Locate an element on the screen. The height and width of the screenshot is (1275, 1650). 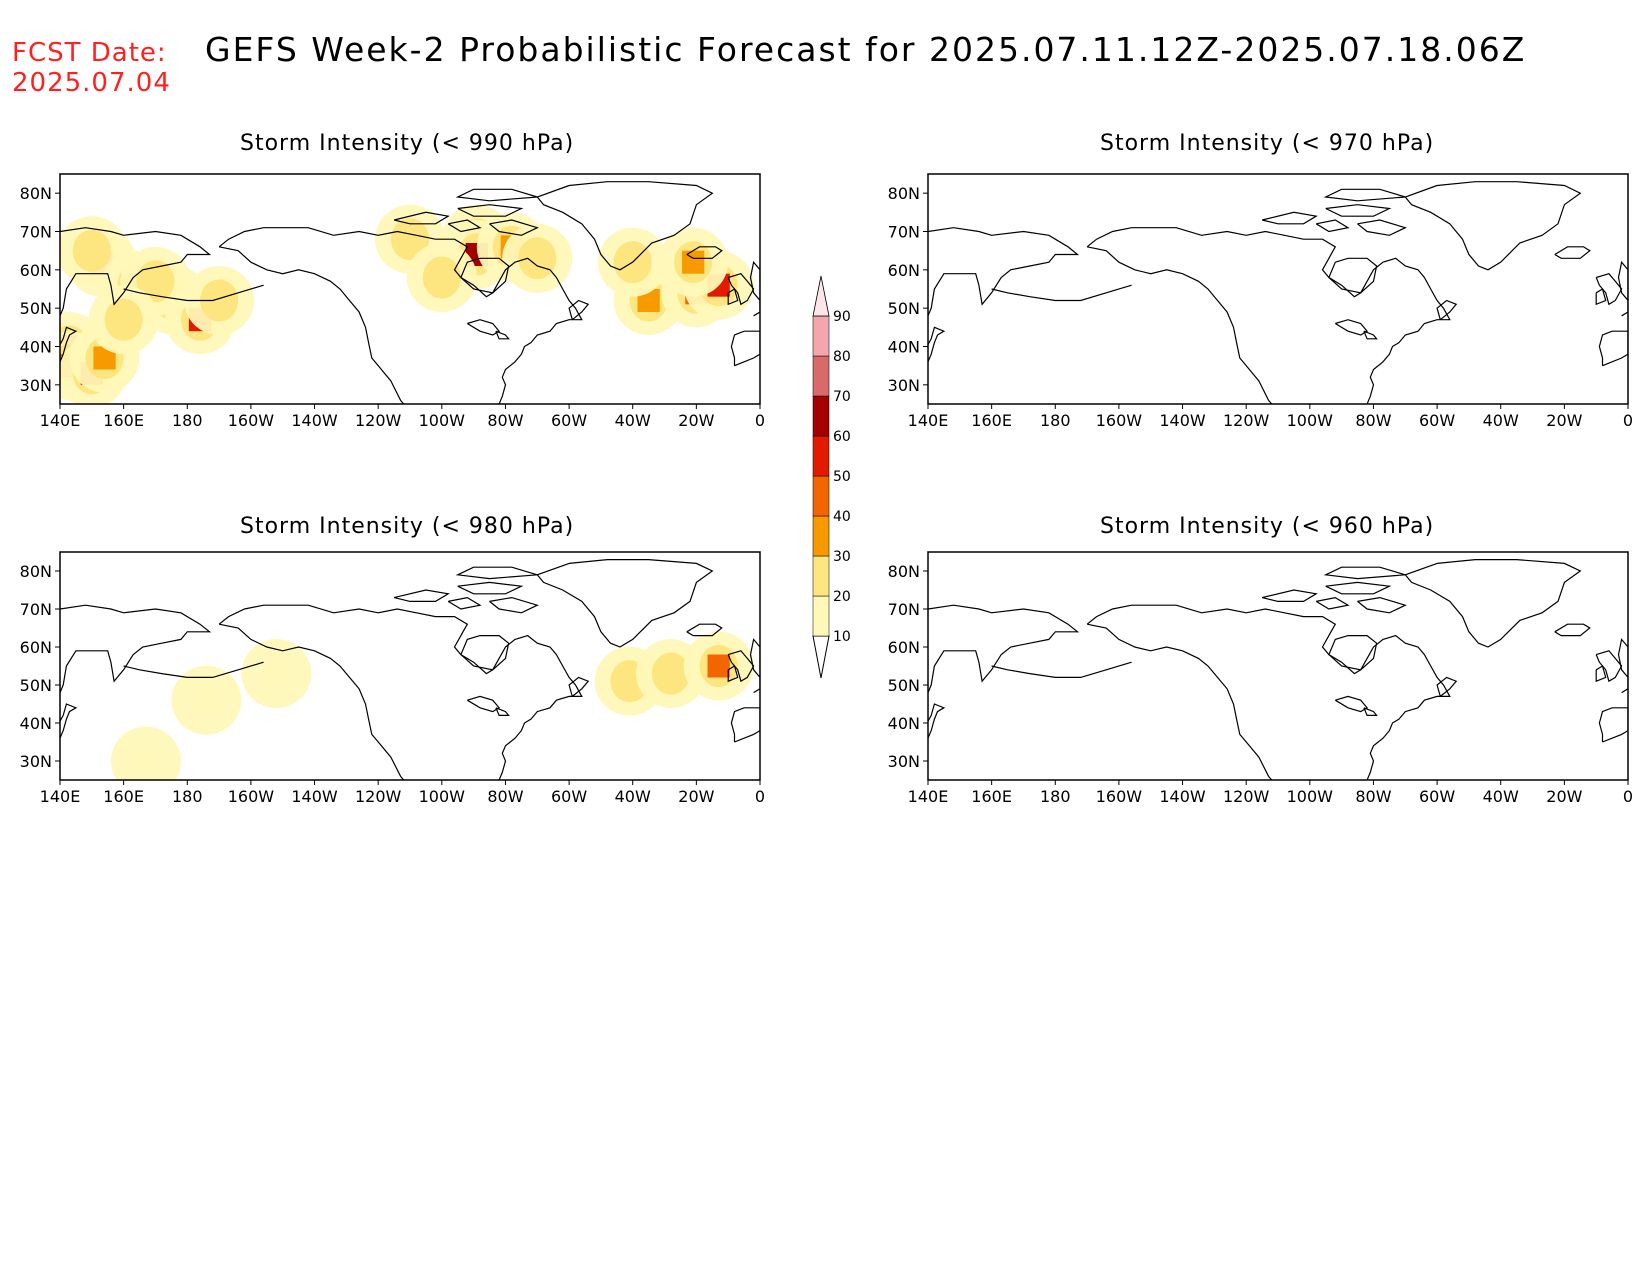
lon-tick-label: 100W is located at coordinates (442, 796).